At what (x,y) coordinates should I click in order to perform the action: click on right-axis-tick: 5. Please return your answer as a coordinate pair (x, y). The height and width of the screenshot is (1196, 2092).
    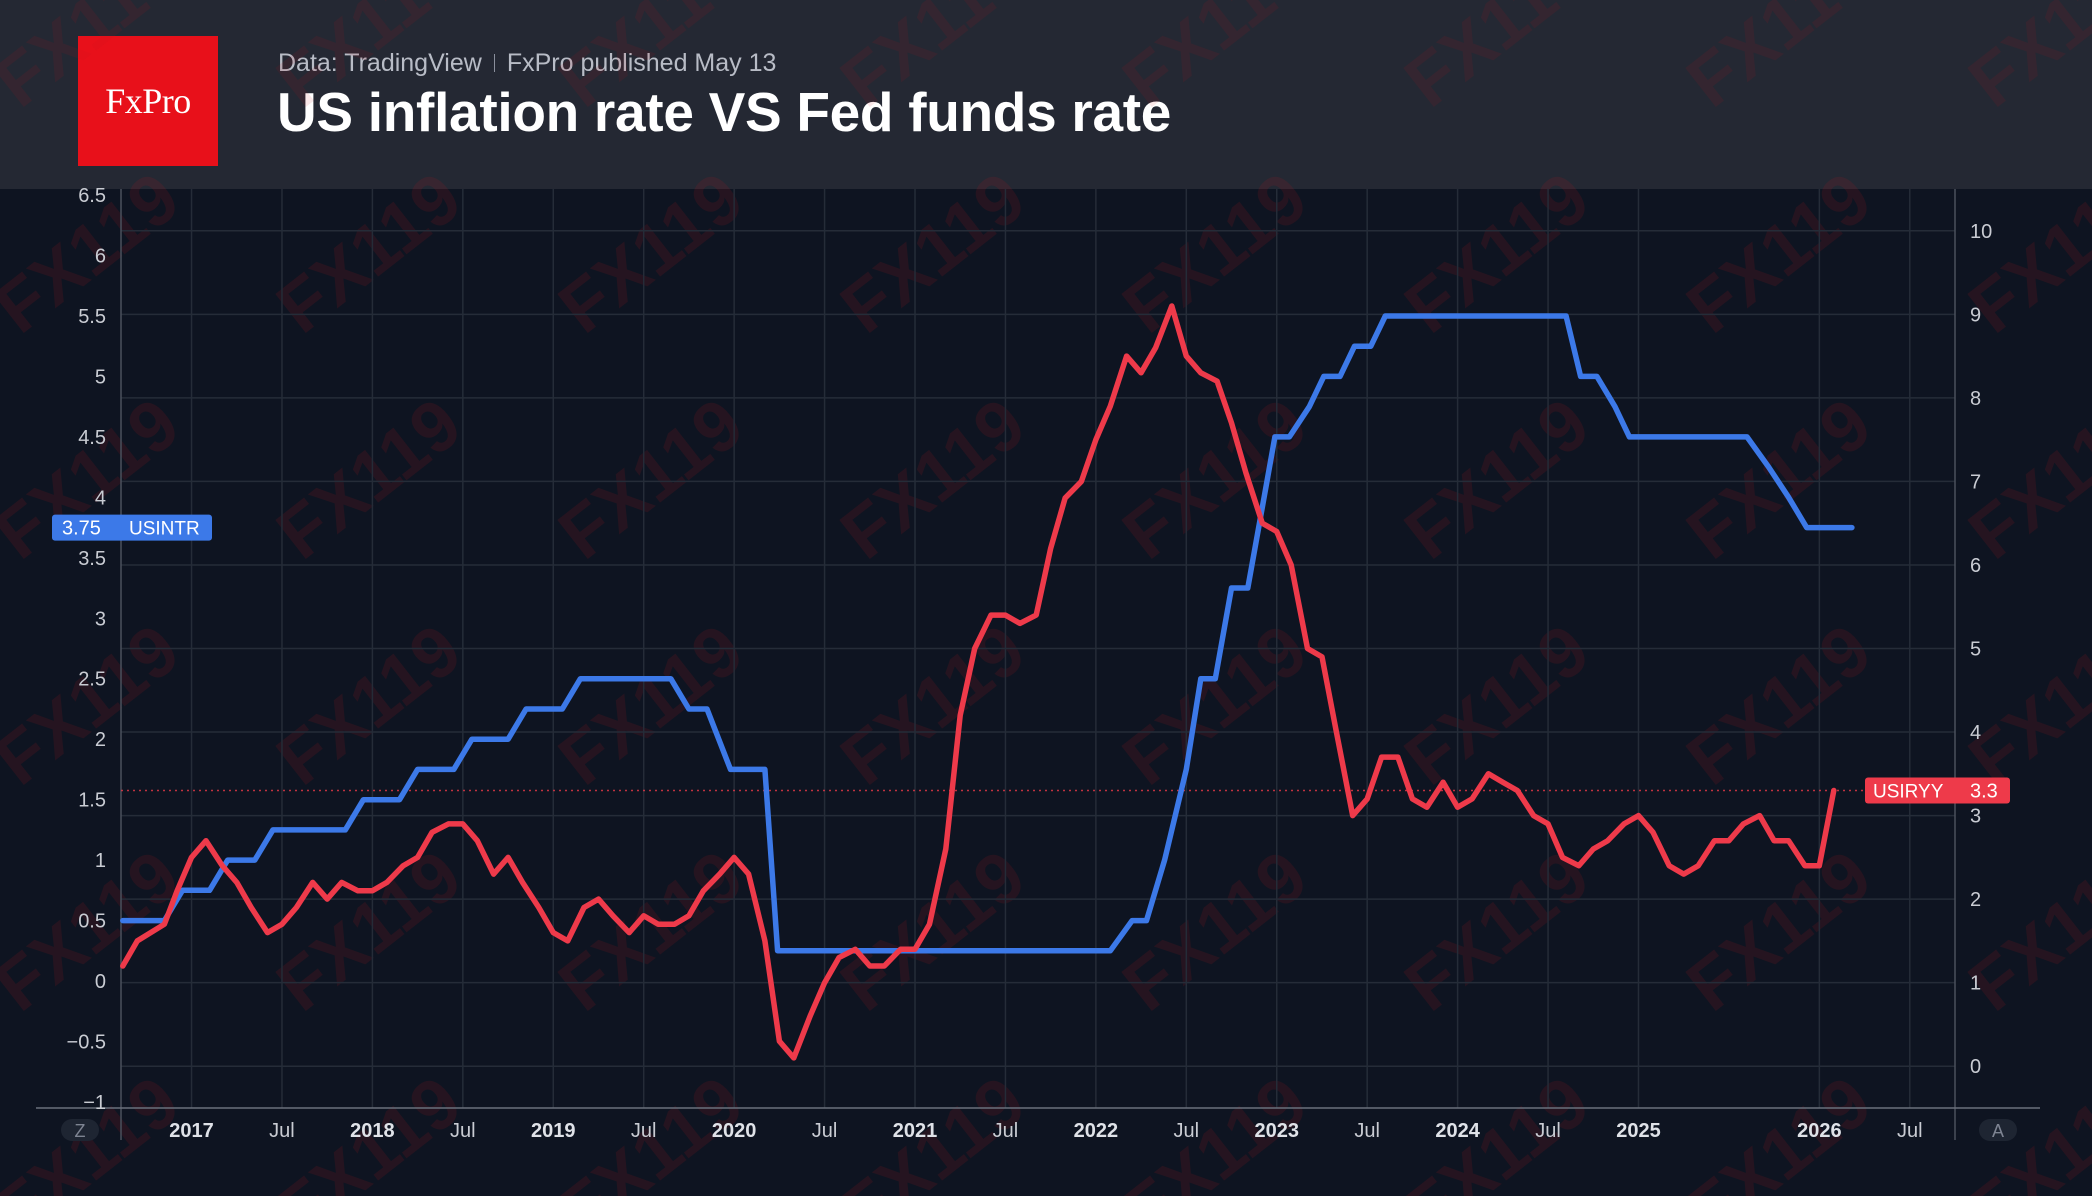
    Looking at the image, I should click on (1975, 650).